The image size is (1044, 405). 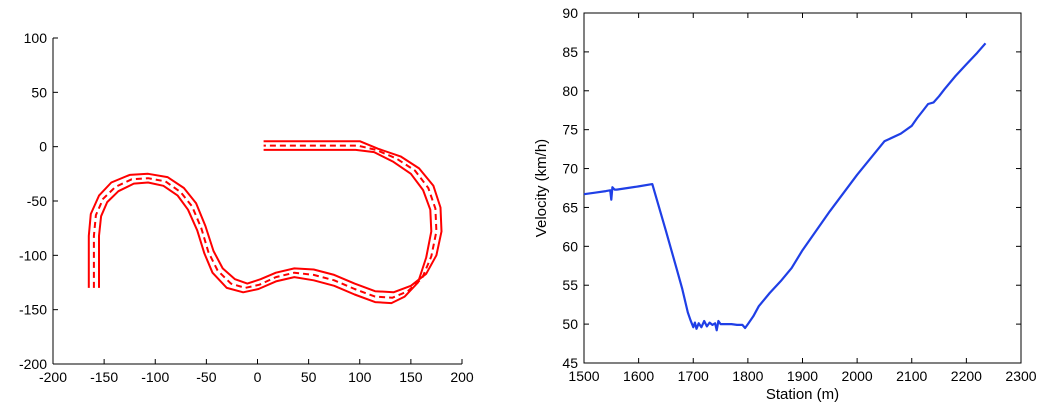 I want to click on y-tick-label: 45, so click(x=570, y=363).